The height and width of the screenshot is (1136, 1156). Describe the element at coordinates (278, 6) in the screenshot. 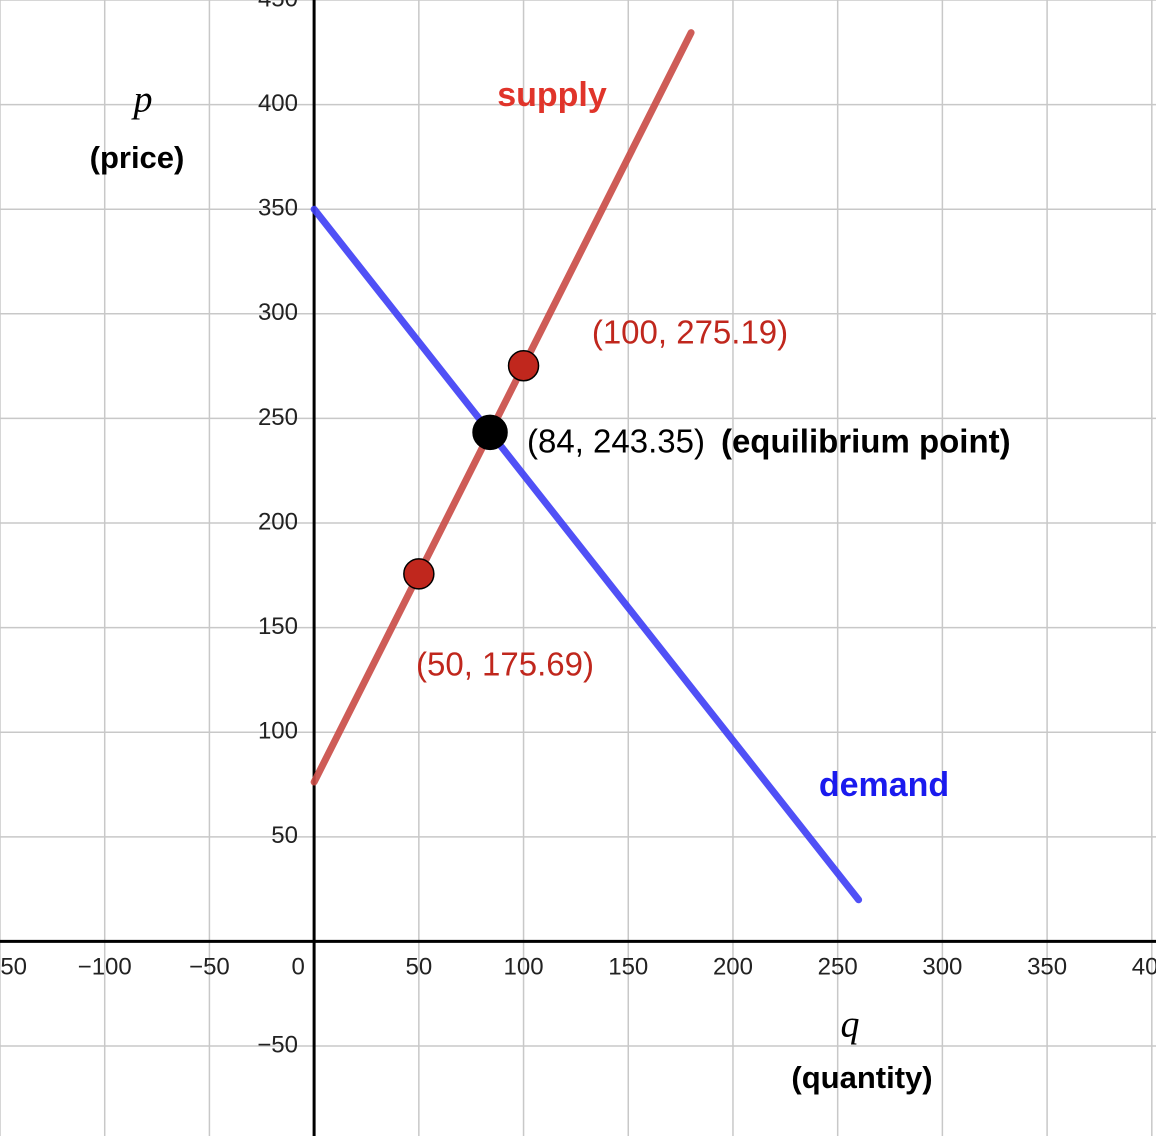

I see `y-tick-label: 450` at that location.